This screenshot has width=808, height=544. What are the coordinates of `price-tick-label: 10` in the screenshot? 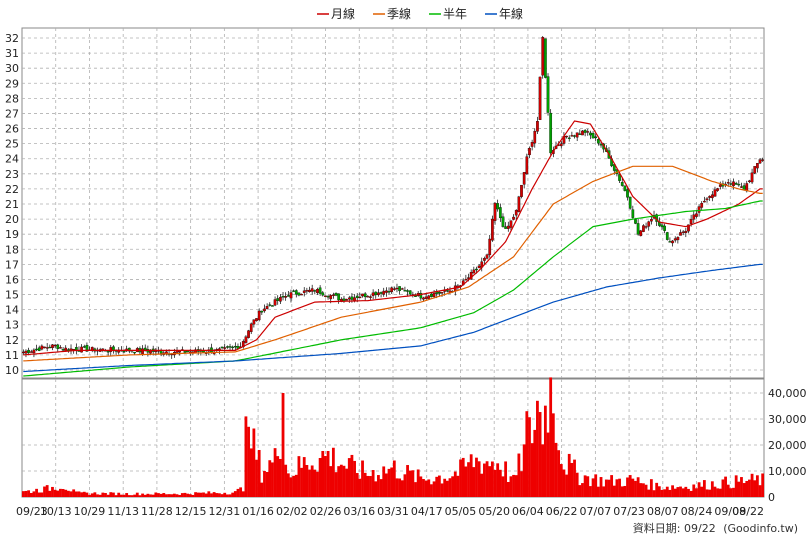 It's located at (12, 370).